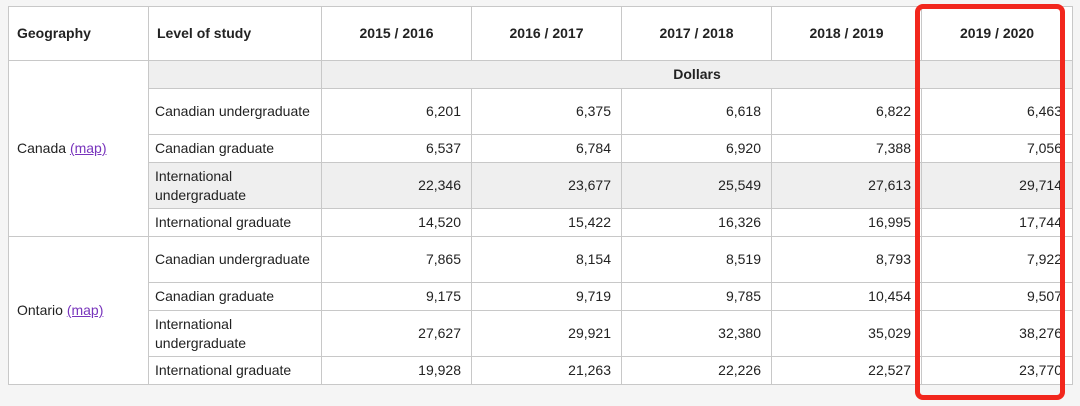 The height and width of the screenshot is (406, 1080). Describe the element at coordinates (546, 222) in the screenshot. I see `data-cell: 15,422` at that location.